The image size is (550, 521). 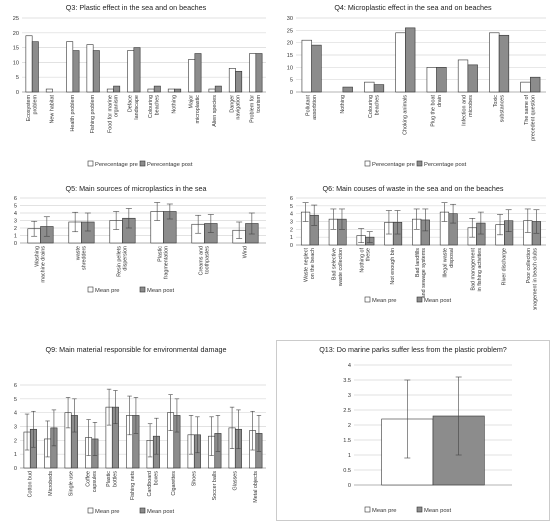 I want to click on category-label: Majormicroplastic, so click(x=195, y=109).